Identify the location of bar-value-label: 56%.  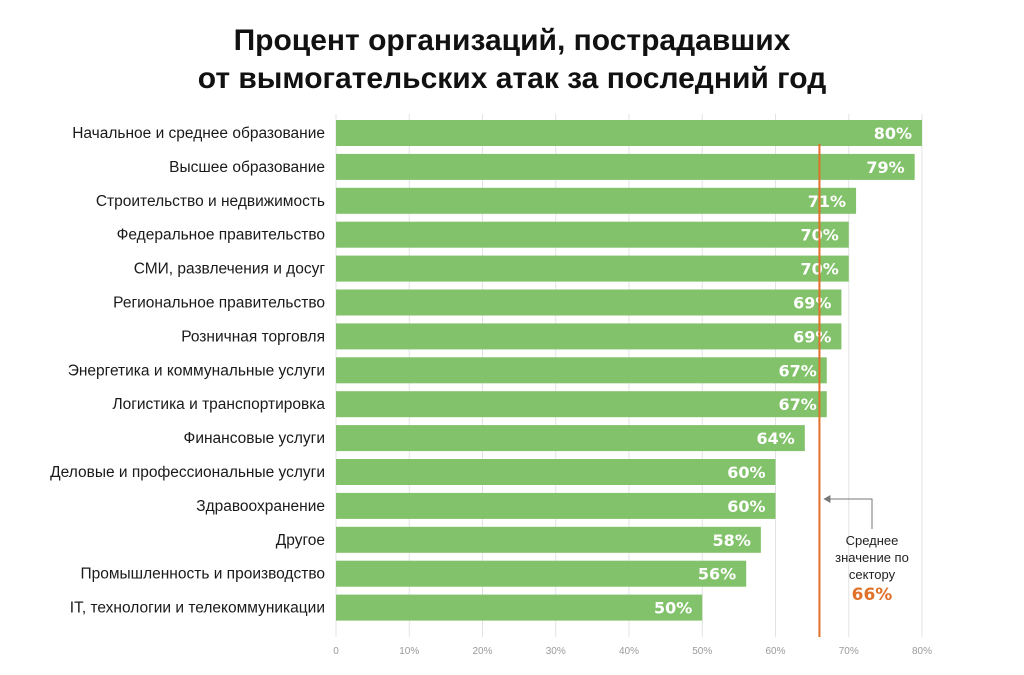
(717, 574).